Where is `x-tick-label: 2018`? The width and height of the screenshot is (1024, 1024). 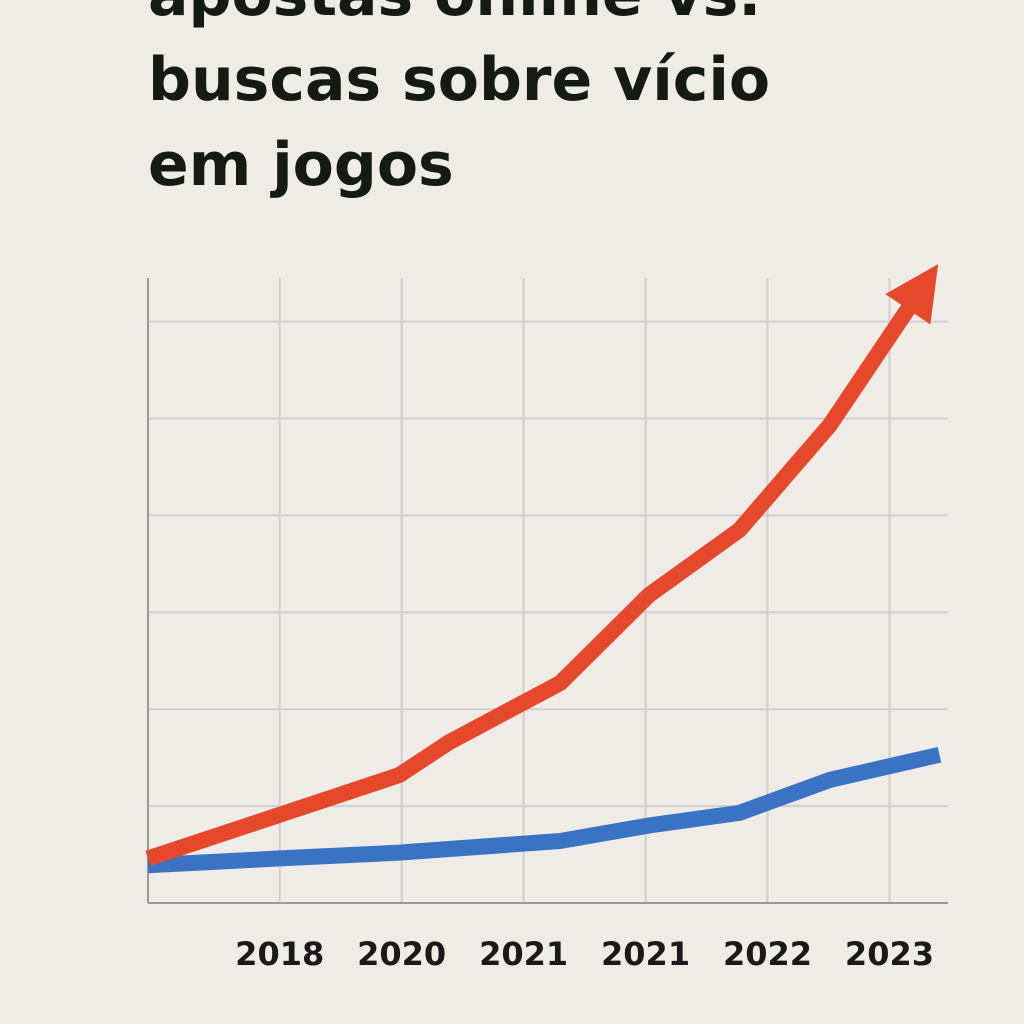
x-tick-label: 2018 is located at coordinates (279, 954).